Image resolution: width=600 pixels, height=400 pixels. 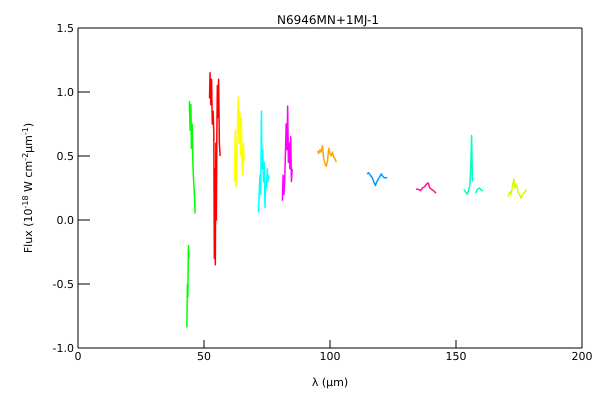 What do you see at coordinates (330, 382) in the screenshot?
I see `x-axis-title: λ (μm)` at bounding box center [330, 382].